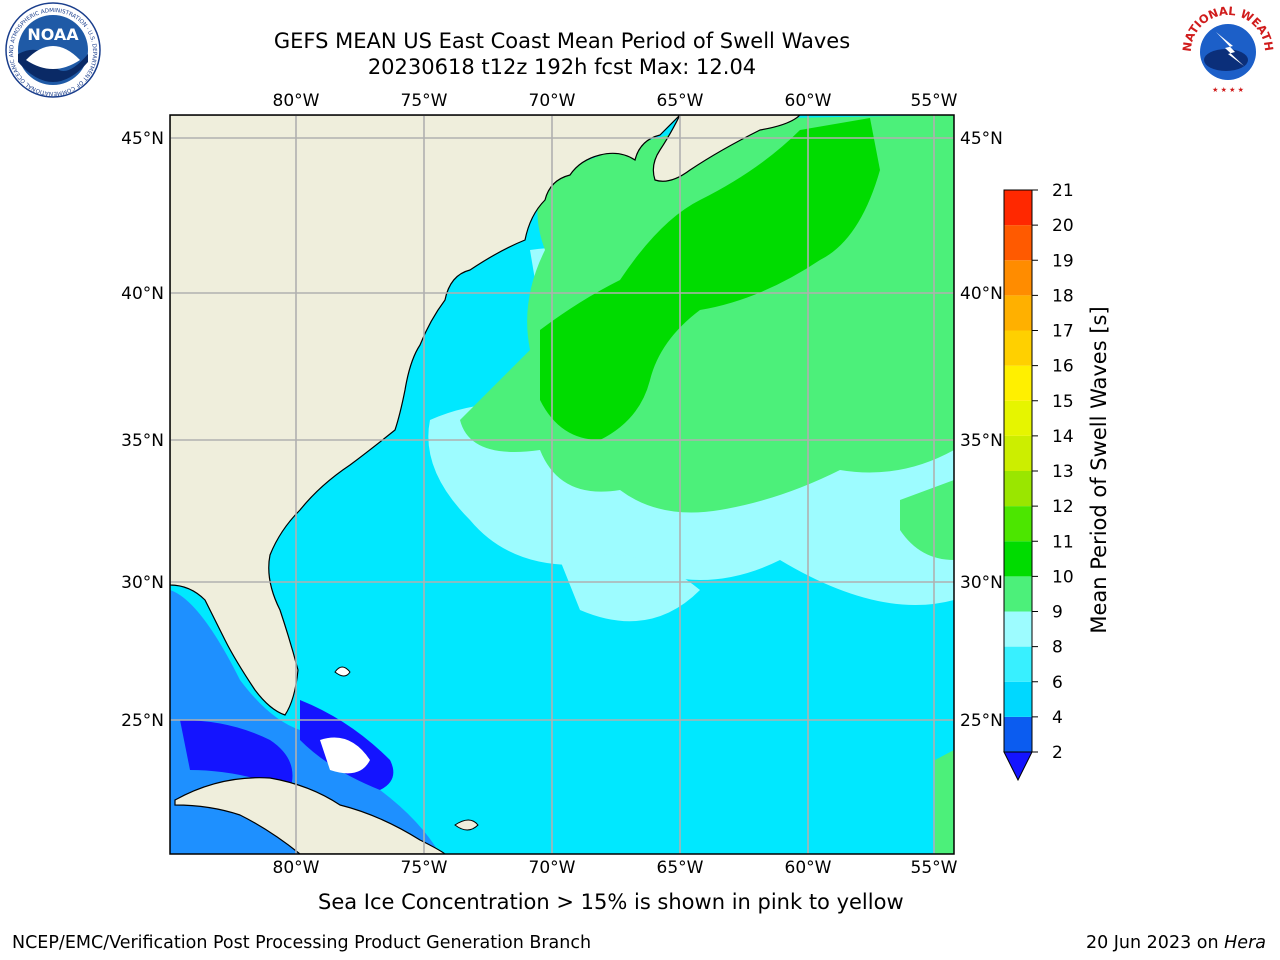  What do you see at coordinates (1155, 943) in the screenshot?
I see `run-date: 20 Jun 2023 on` at bounding box center [1155, 943].